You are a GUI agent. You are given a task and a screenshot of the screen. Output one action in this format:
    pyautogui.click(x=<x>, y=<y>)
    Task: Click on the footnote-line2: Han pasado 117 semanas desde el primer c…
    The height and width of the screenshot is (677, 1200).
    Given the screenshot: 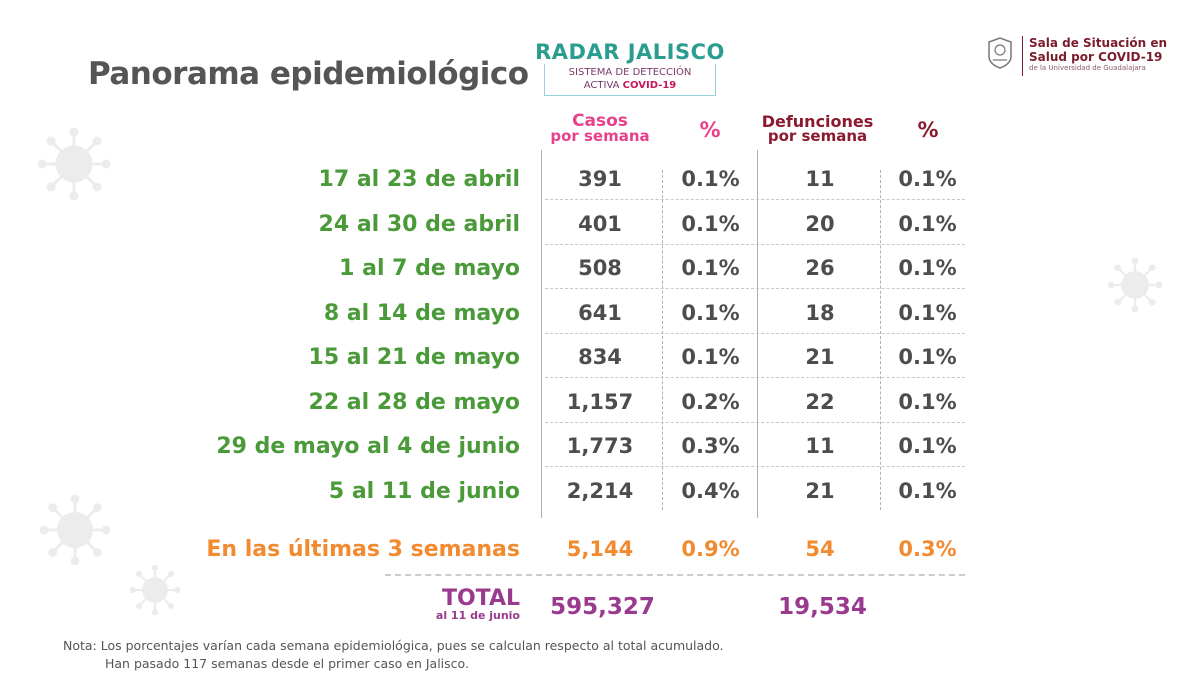 What is the action you would take?
    pyautogui.click(x=287, y=663)
    